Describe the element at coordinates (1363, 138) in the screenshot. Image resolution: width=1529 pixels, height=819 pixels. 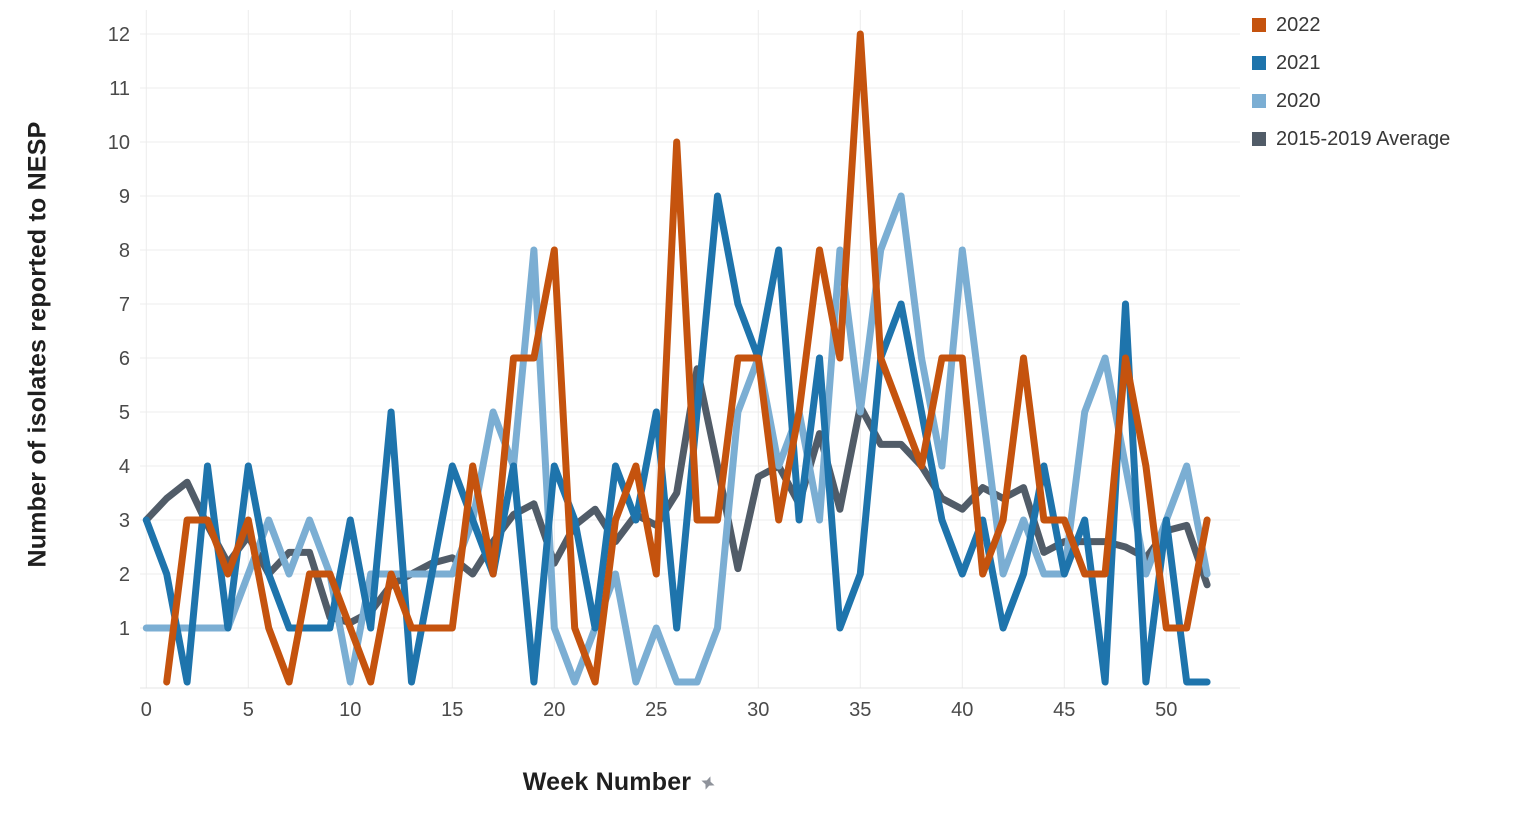
I see `legend-label: 2015-2019 Average` at that location.